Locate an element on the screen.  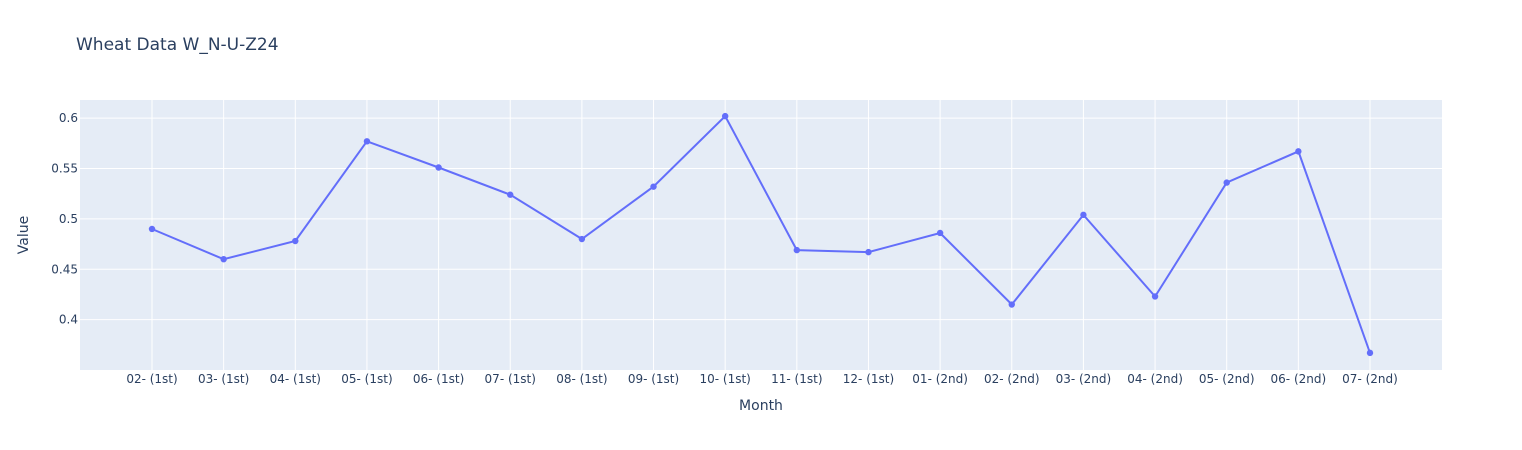
y-tick-label: 0.5 is located at coordinates (68, 219).